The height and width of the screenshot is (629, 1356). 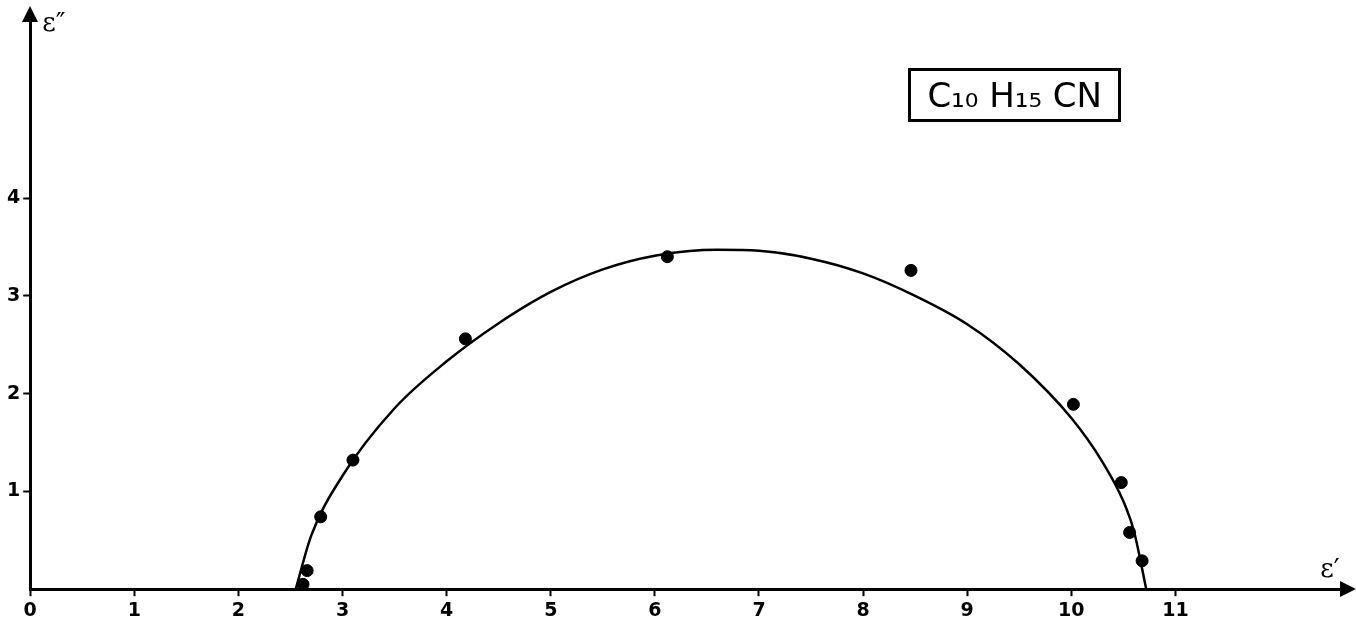 I want to click on x-tick-label: 0, so click(x=30, y=608).